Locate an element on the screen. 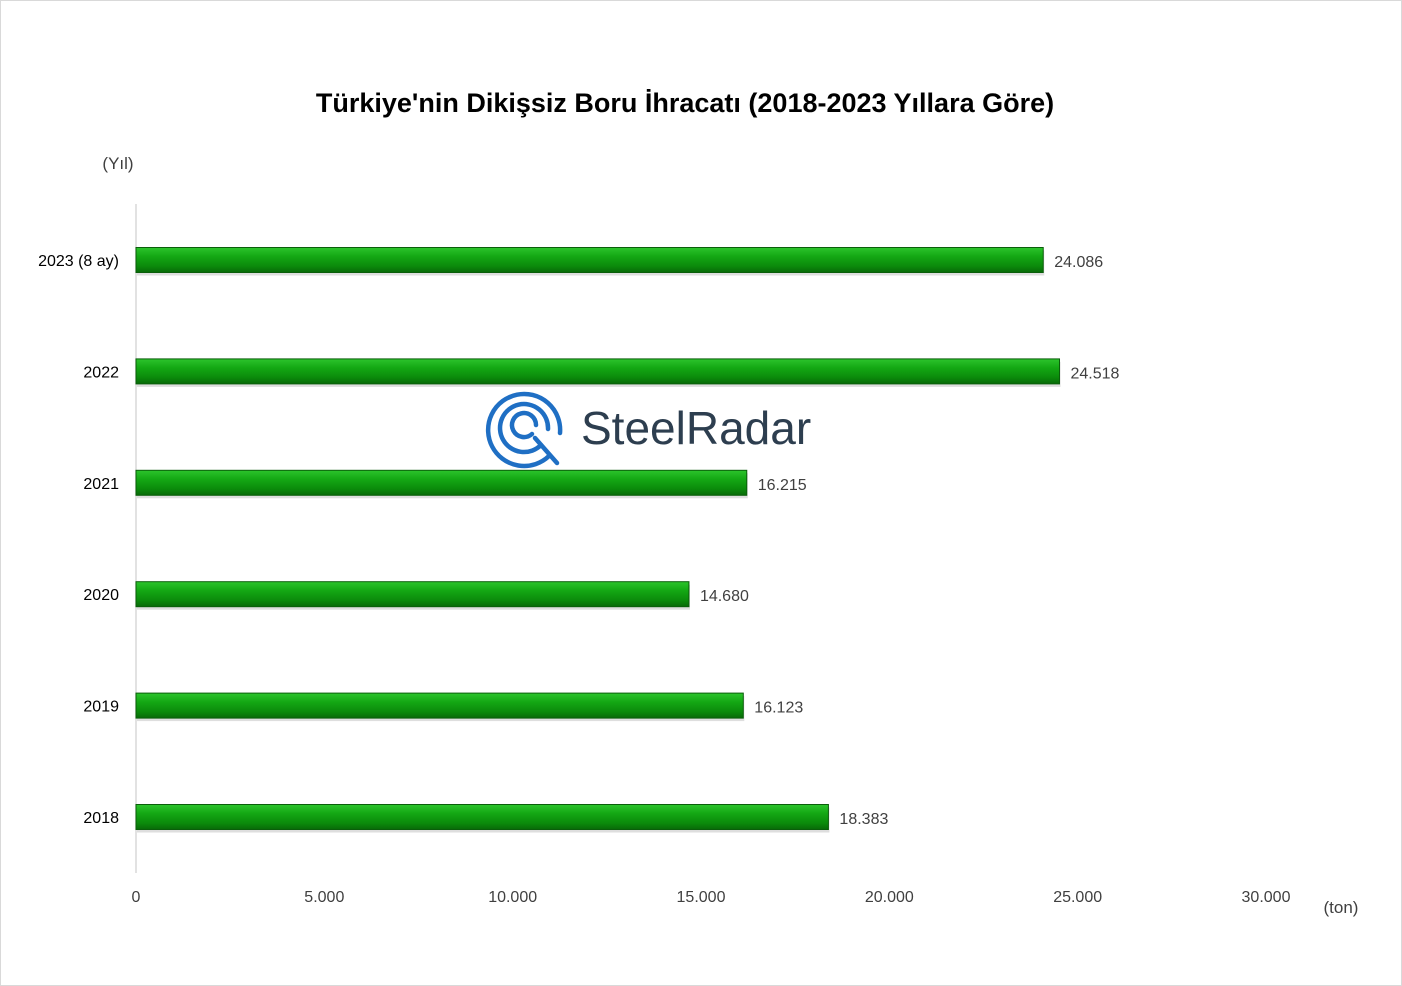  x-tick-label: 15.000 is located at coordinates (701, 897).